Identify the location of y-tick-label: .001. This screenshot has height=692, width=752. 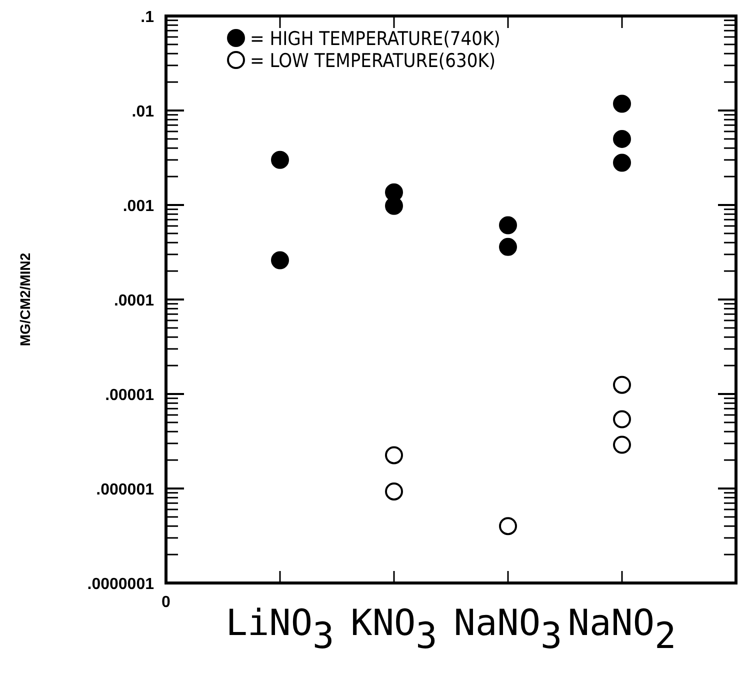
(138, 206).